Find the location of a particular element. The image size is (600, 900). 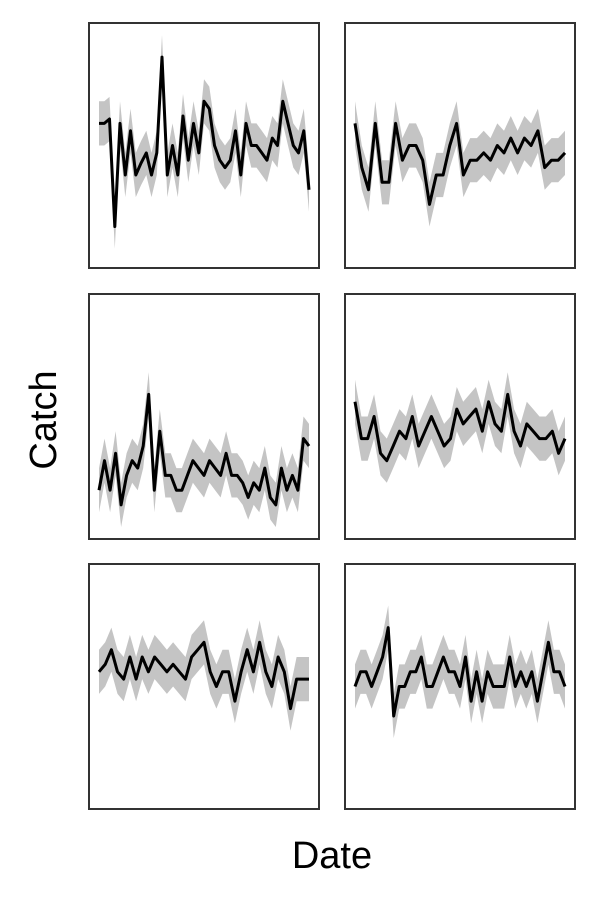

panel-2-uncertainty-band is located at coordinates (460, 164).